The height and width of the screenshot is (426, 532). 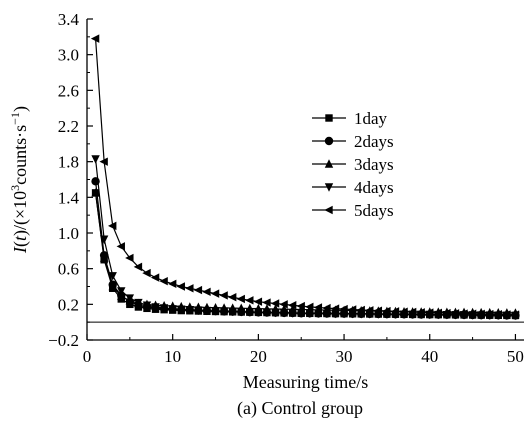 I want to click on legend-marker-5days, so click(x=328, y=210).